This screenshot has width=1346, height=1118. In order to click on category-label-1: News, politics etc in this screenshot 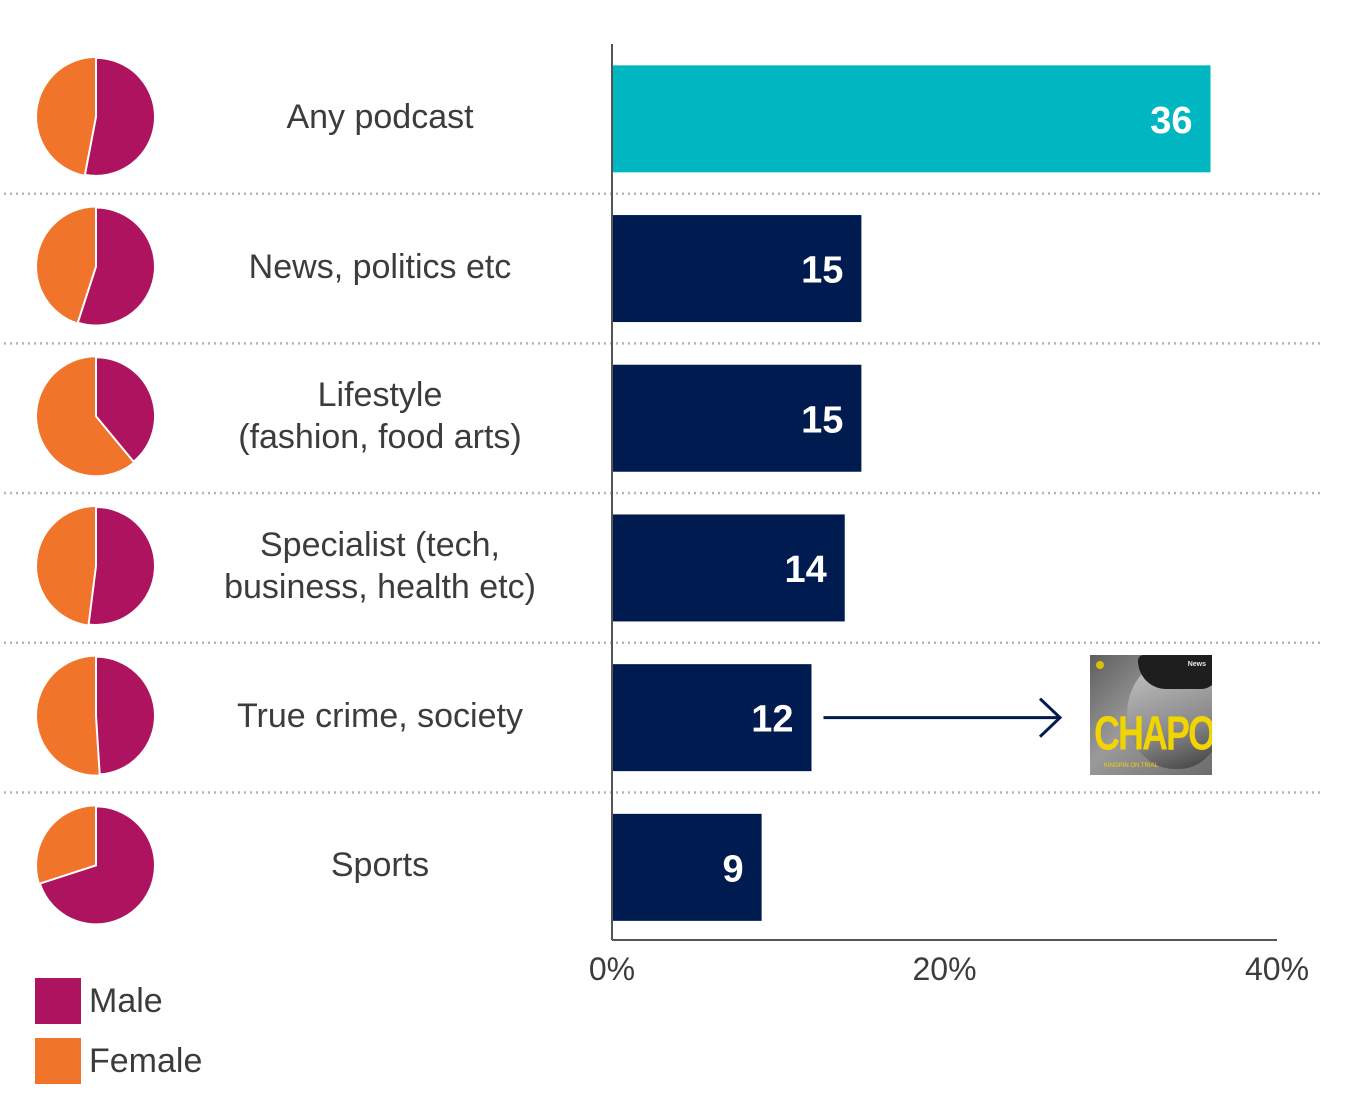, I will do `click(380, 267)`.